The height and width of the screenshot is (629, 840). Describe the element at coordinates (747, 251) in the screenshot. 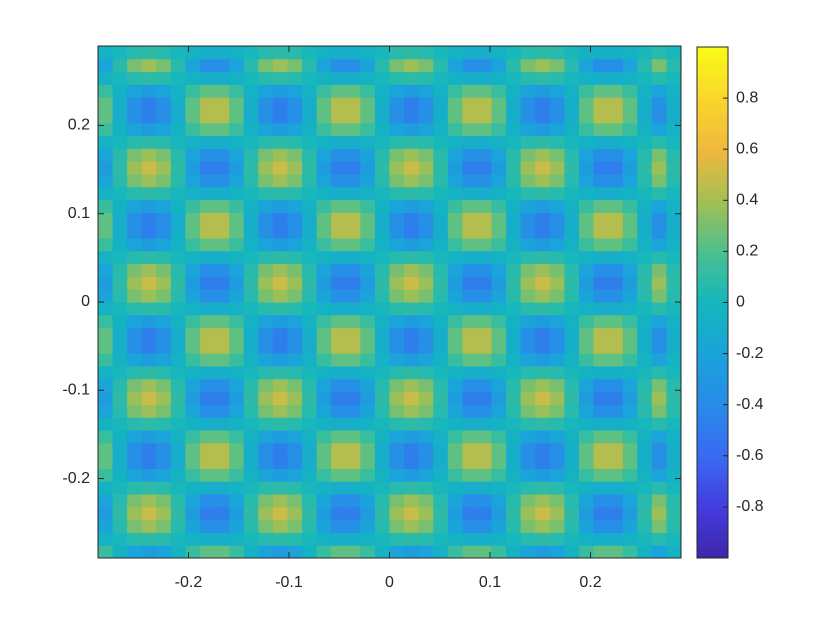

I see `colorbar-tick-label: 0.2` at that location.